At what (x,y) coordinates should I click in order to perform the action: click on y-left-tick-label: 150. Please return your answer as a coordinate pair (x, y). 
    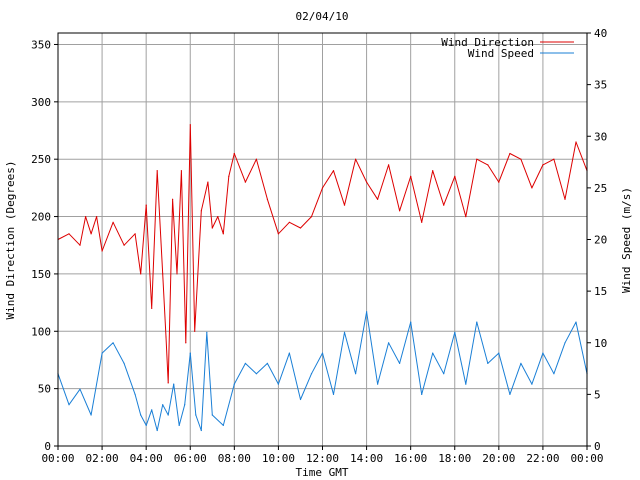
    Looking at the image, I should click on (41, 274).